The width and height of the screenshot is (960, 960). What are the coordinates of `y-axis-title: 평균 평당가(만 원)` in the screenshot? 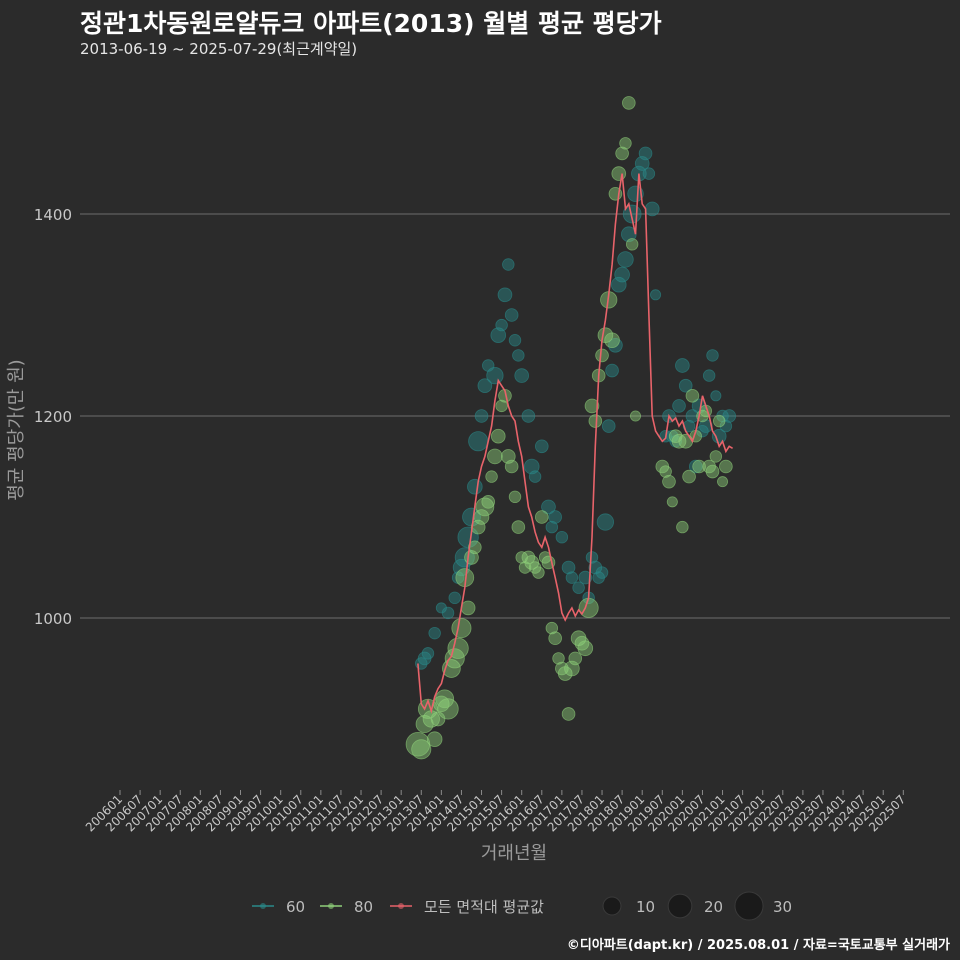 It's located at (16, 429).